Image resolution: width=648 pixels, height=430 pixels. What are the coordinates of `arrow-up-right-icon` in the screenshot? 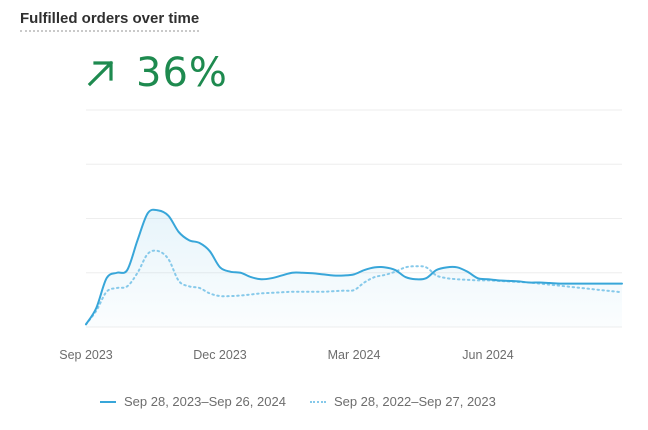 It's located at (100, 73).